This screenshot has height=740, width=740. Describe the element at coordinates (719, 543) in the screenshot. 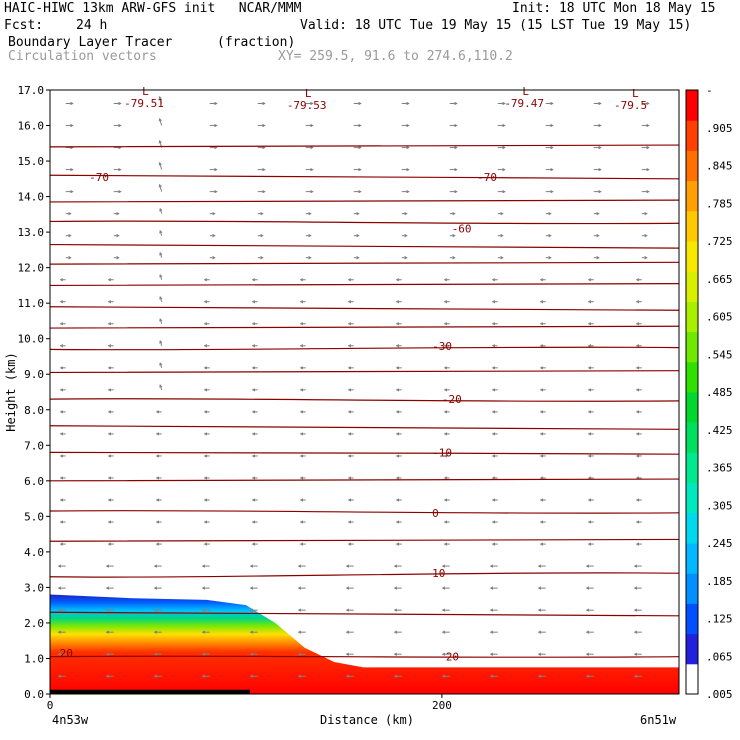

I see `colorbar-label: .245` at that location.